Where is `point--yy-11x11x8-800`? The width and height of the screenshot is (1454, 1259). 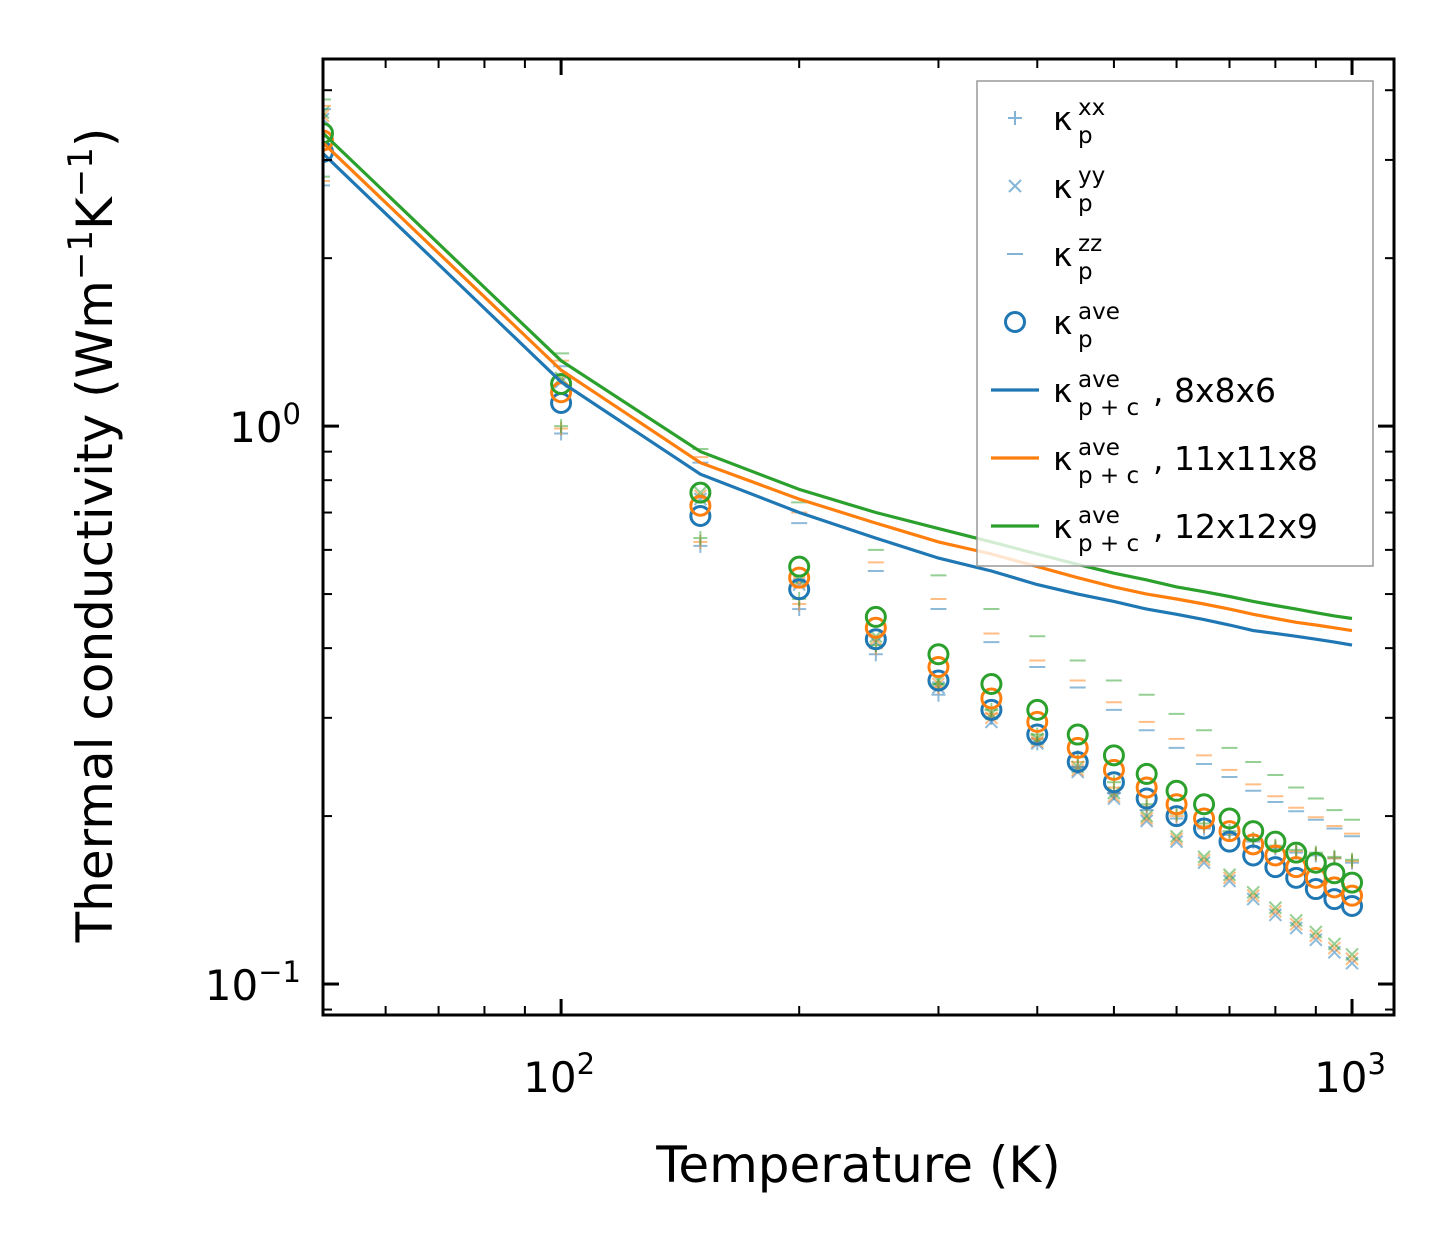
point--yy-11x11x8-800 is located at coordinates (1275, 911).